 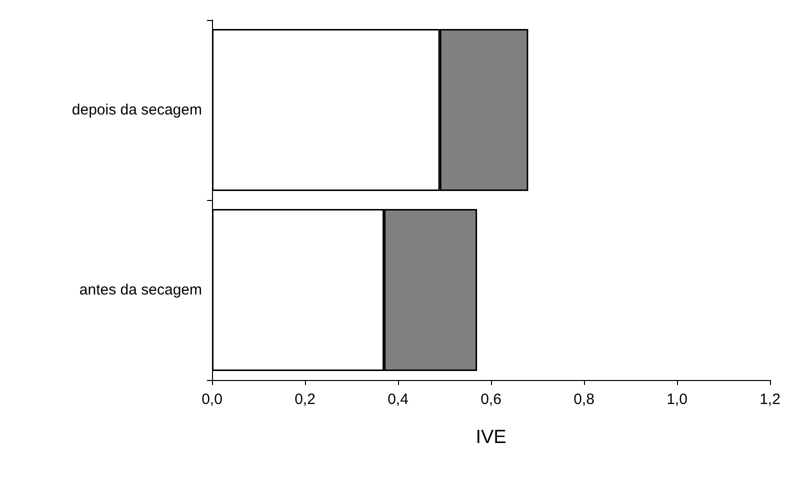 What do you see at coordinates (137, 110) in the screenshot?
I see `y-tick-label: depois da secagem` at bounding box center [137, 110].